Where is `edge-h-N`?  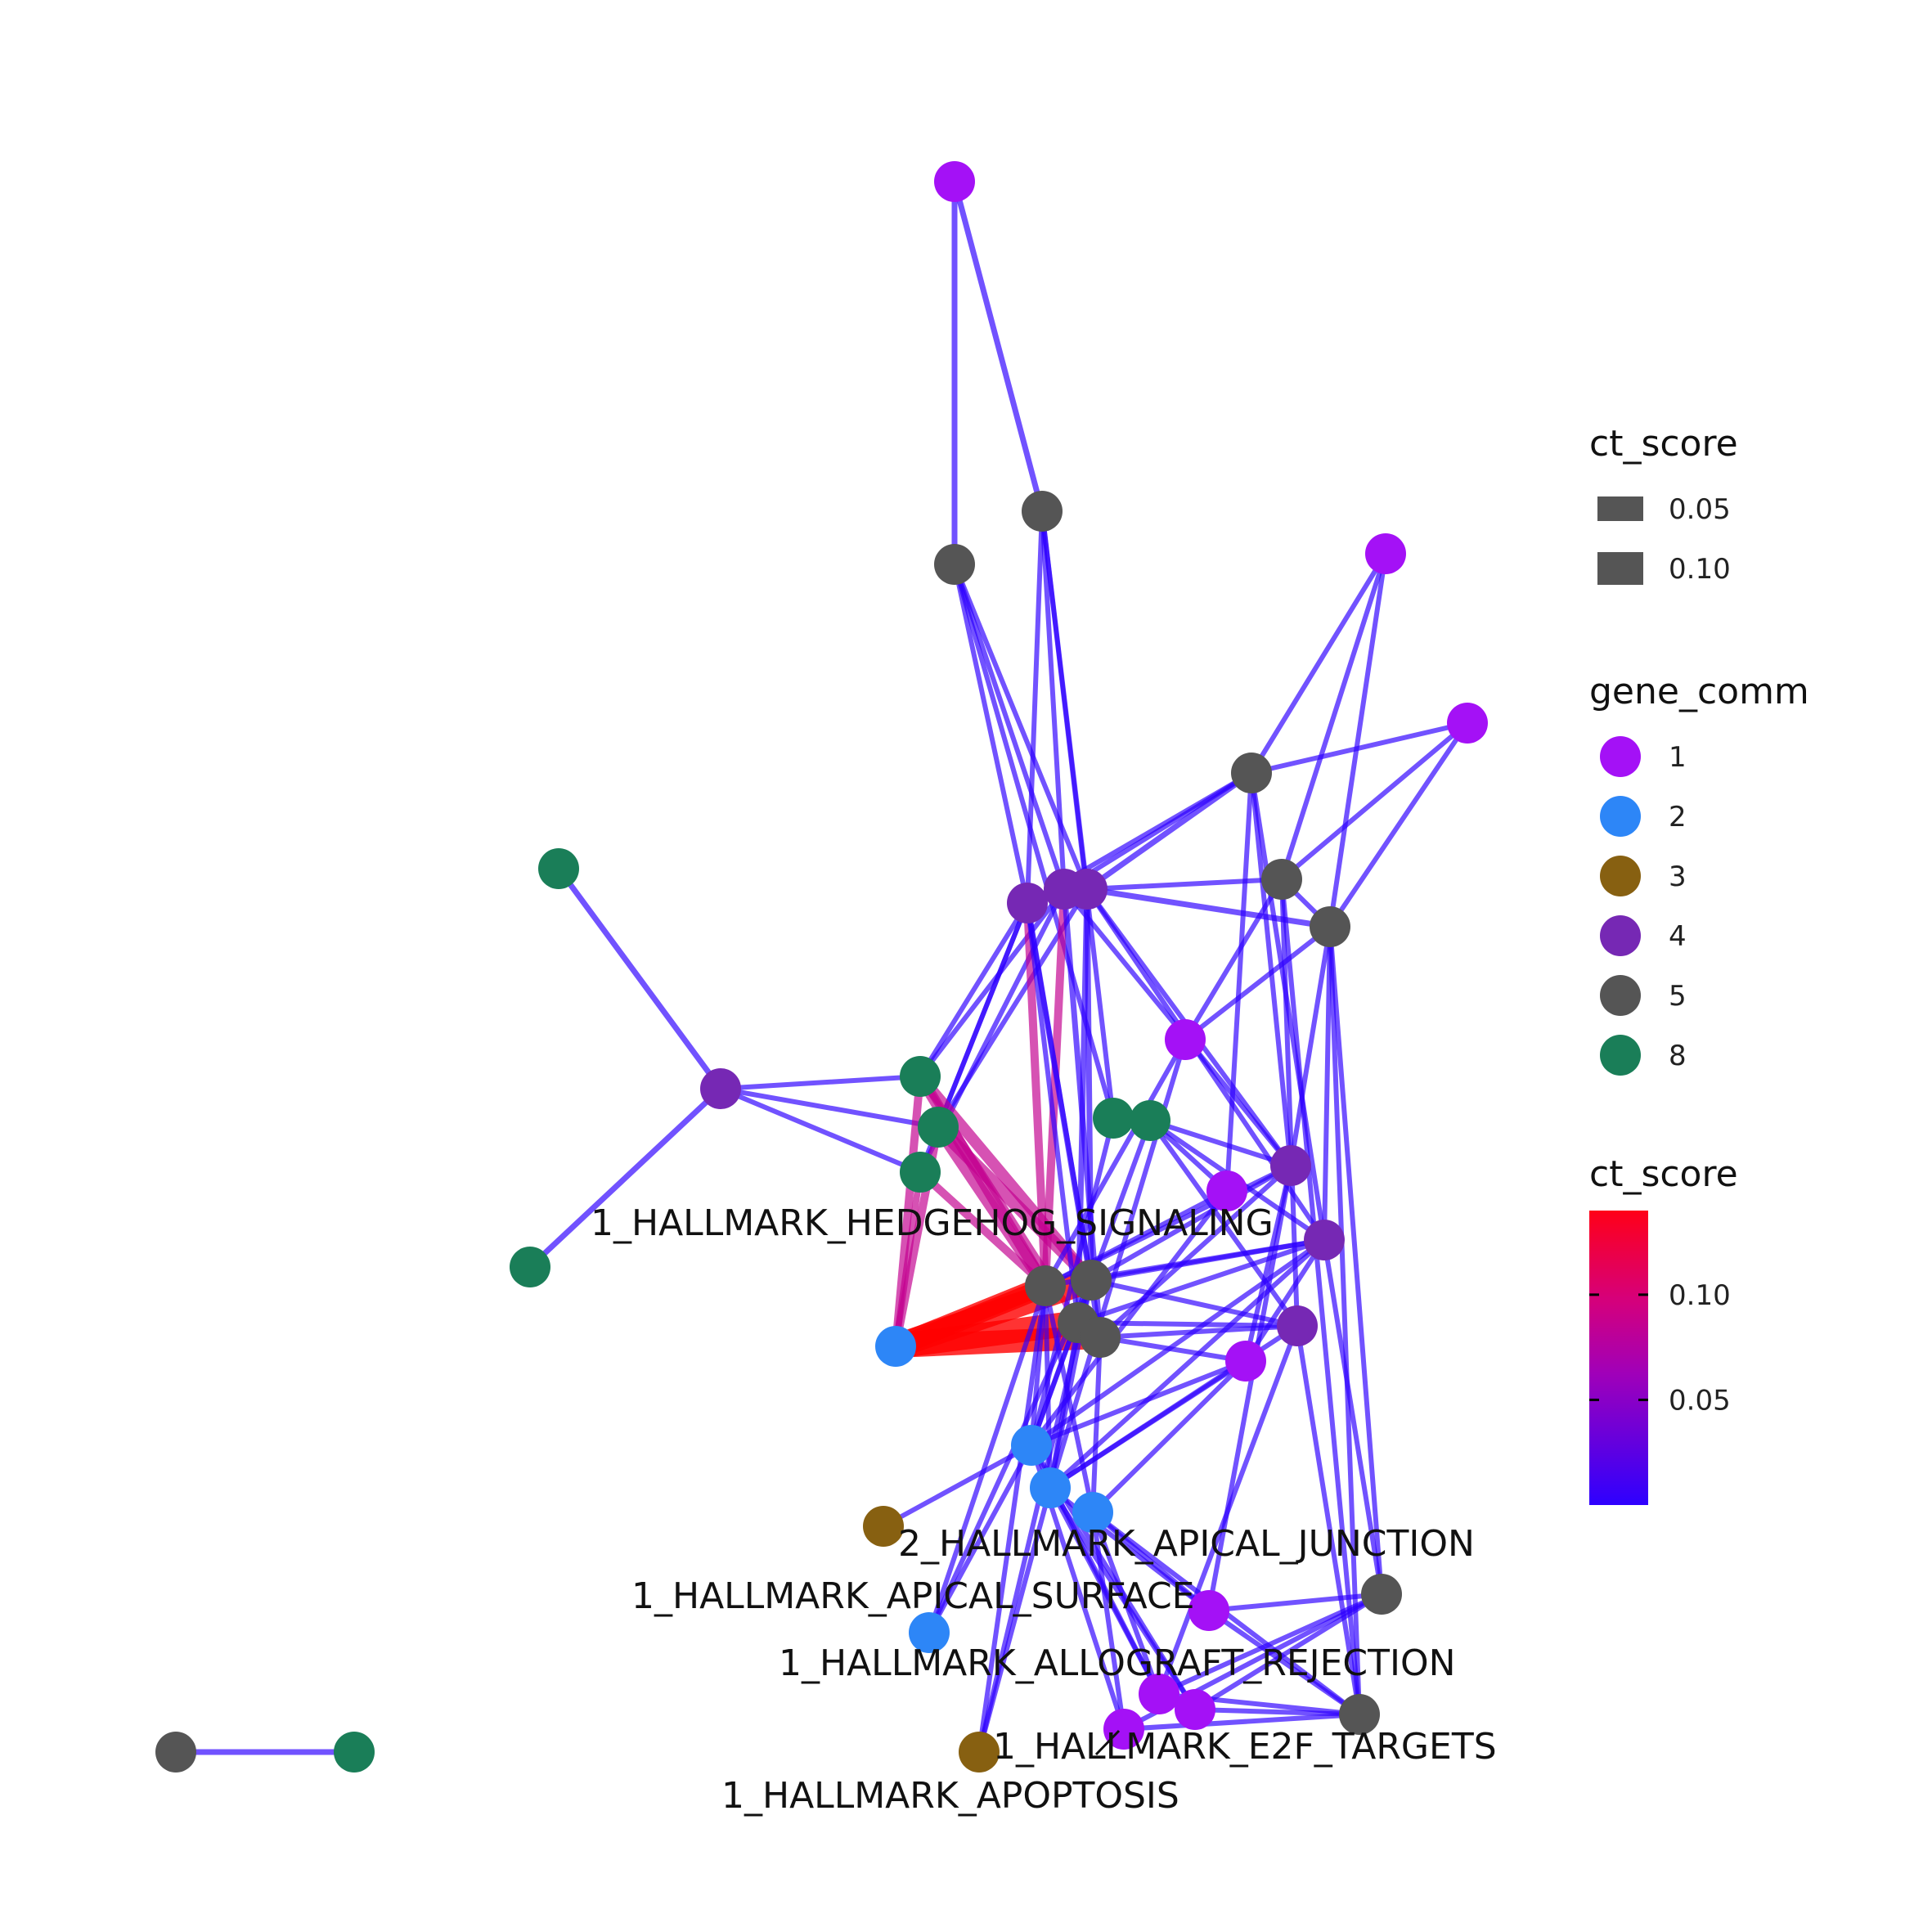
edge-h-N is located at coordinates (1345, 1321).